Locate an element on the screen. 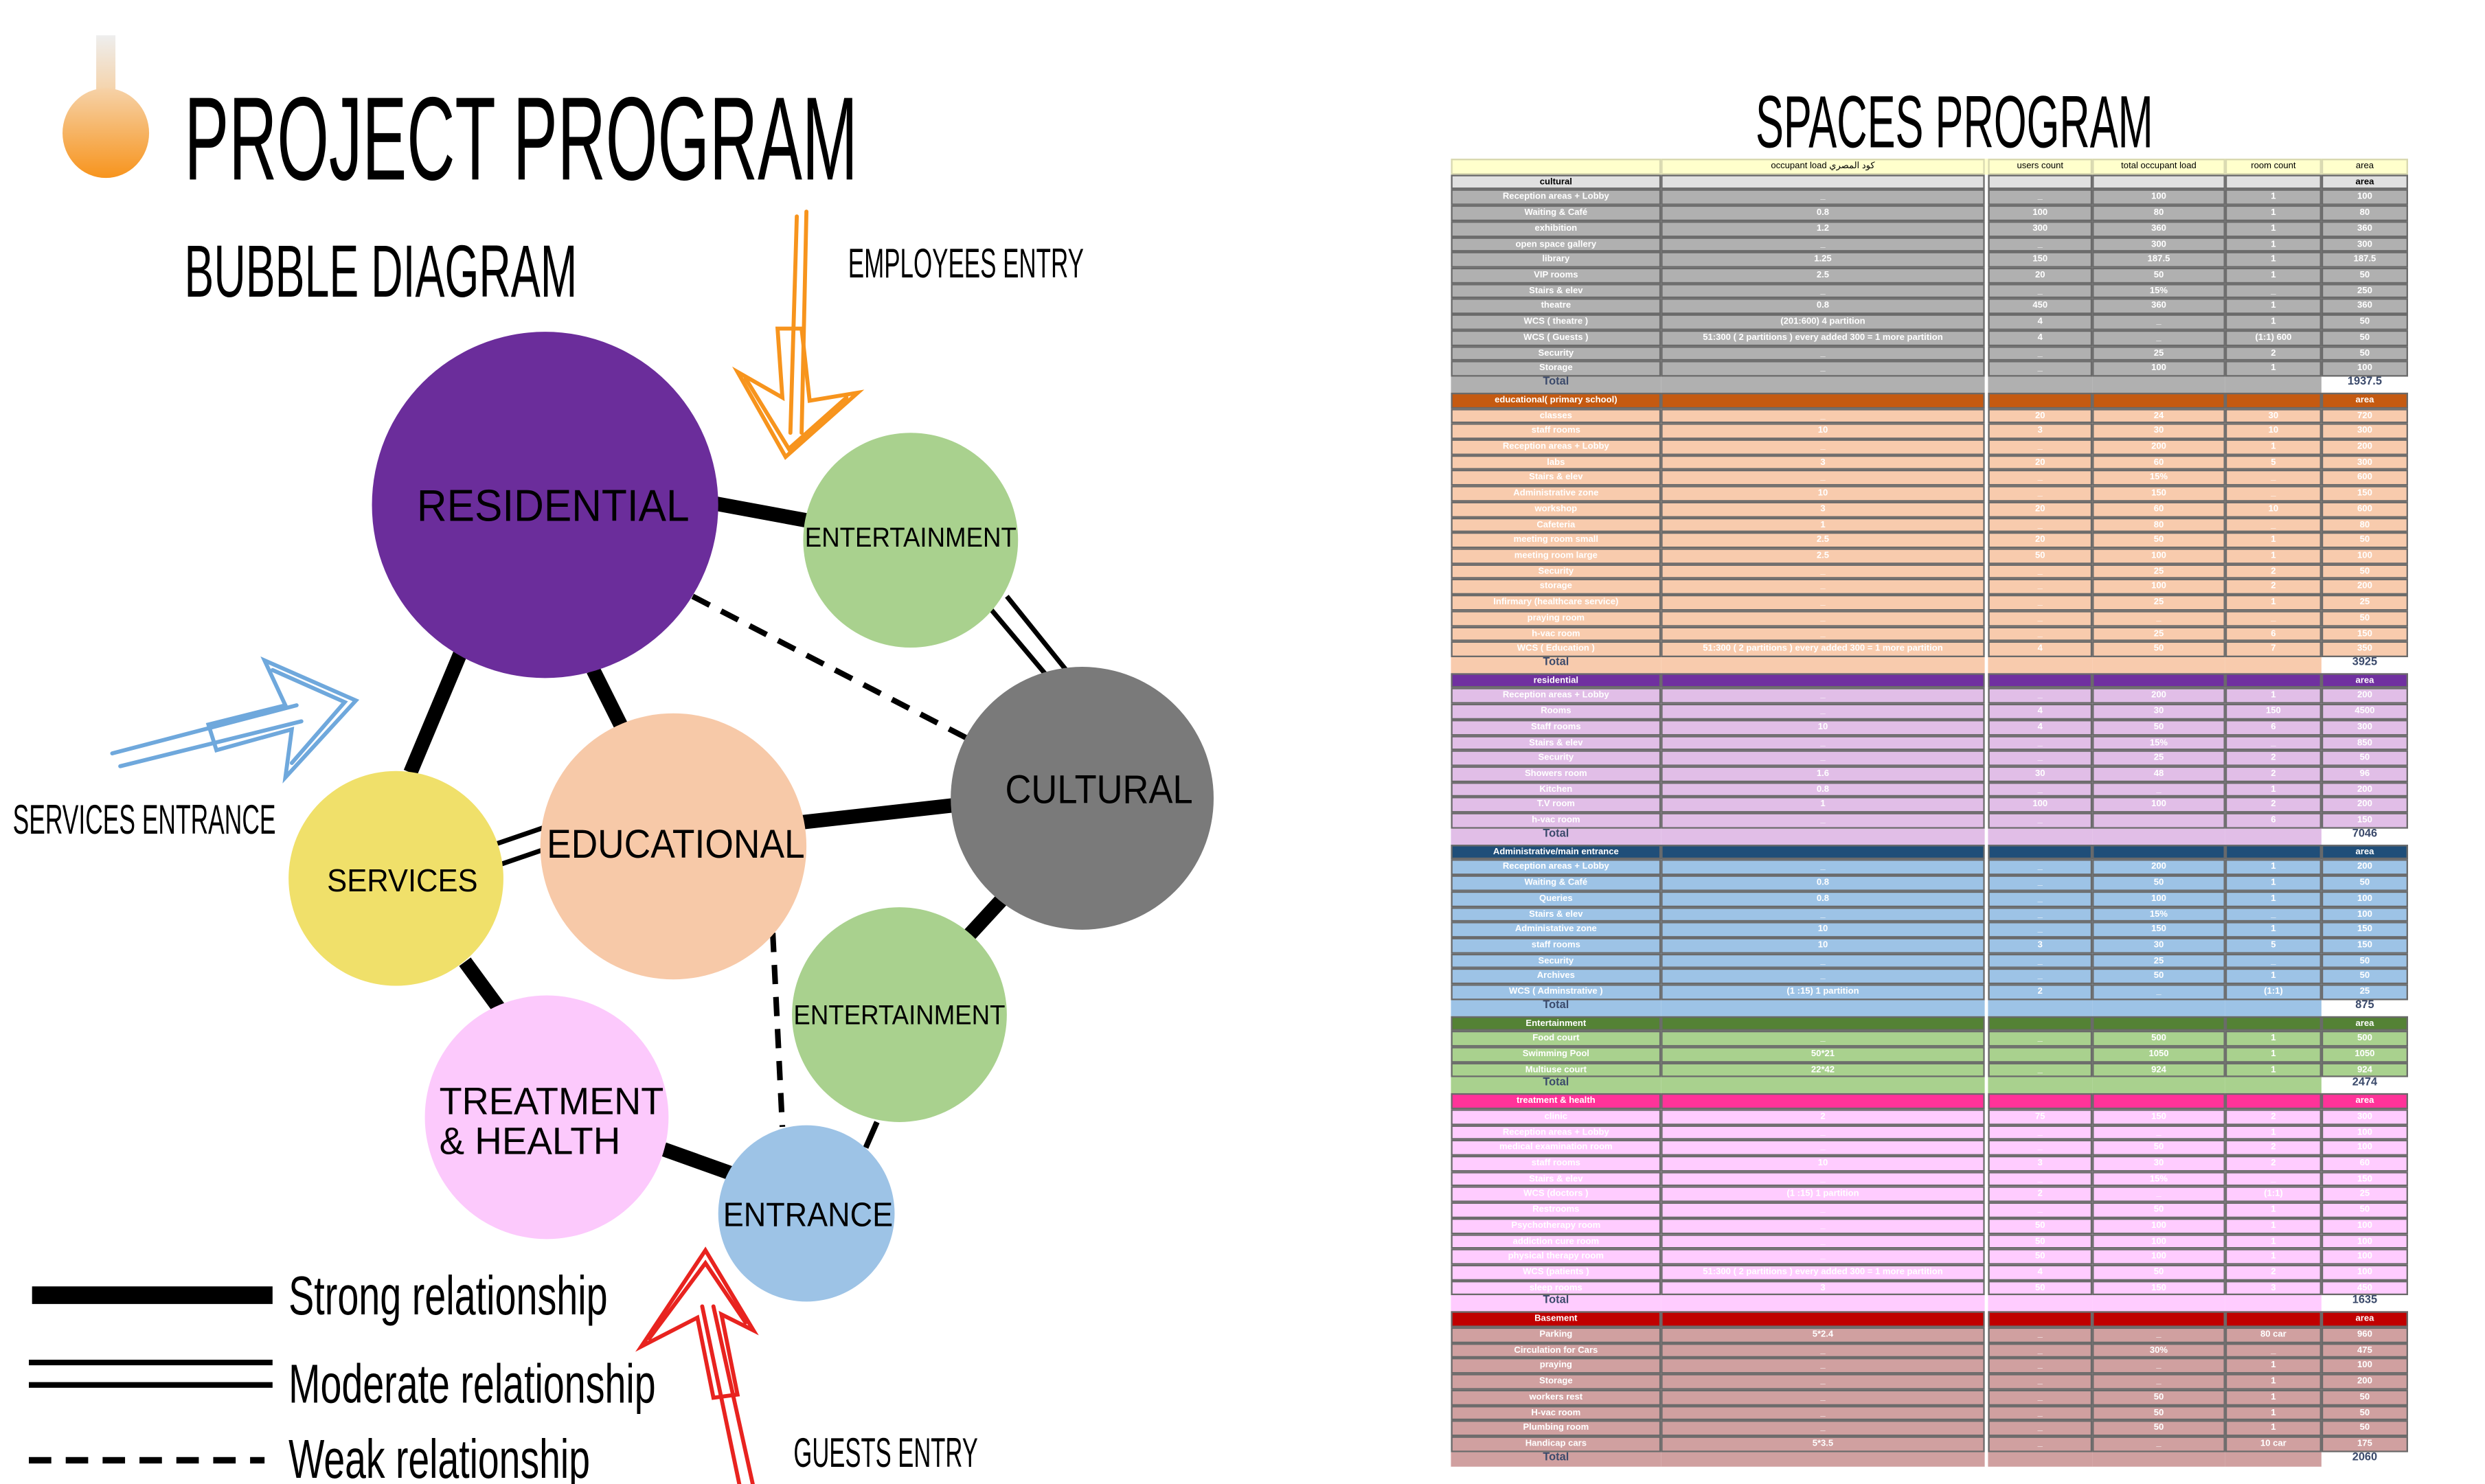 This screenshot has width=2485, height=1484. space-name-cell: exhibition is located at coordinates (1556, 229).